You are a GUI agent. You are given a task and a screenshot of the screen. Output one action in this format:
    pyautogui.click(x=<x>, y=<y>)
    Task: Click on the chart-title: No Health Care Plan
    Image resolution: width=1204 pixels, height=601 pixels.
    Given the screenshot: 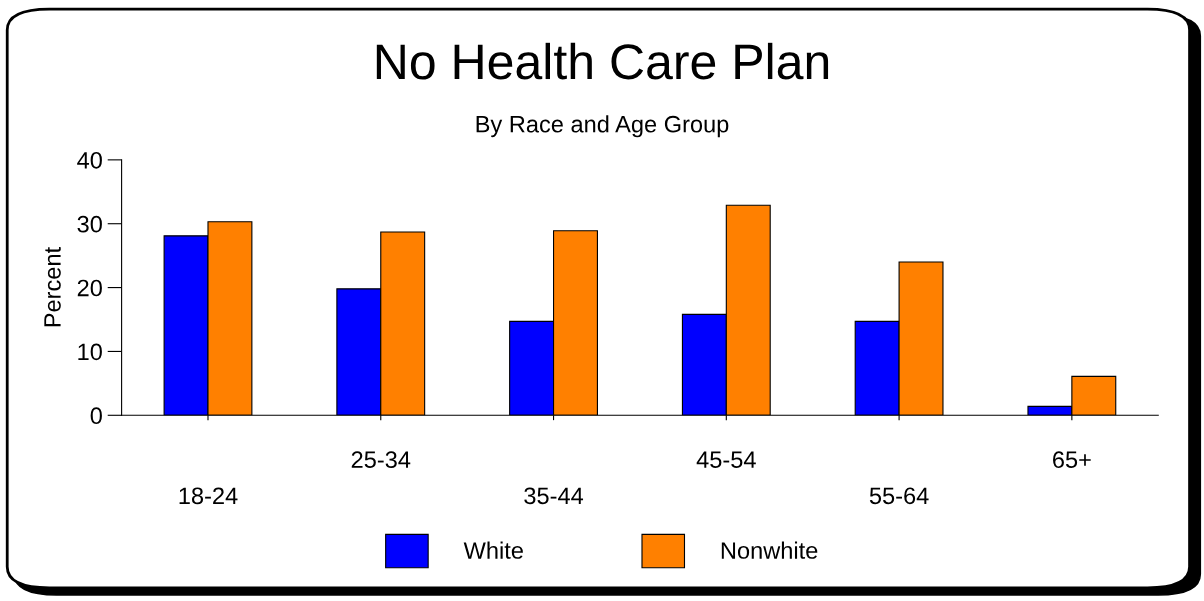 What is the action you would take?
    pyautogui.click(x=602, y=61)
    